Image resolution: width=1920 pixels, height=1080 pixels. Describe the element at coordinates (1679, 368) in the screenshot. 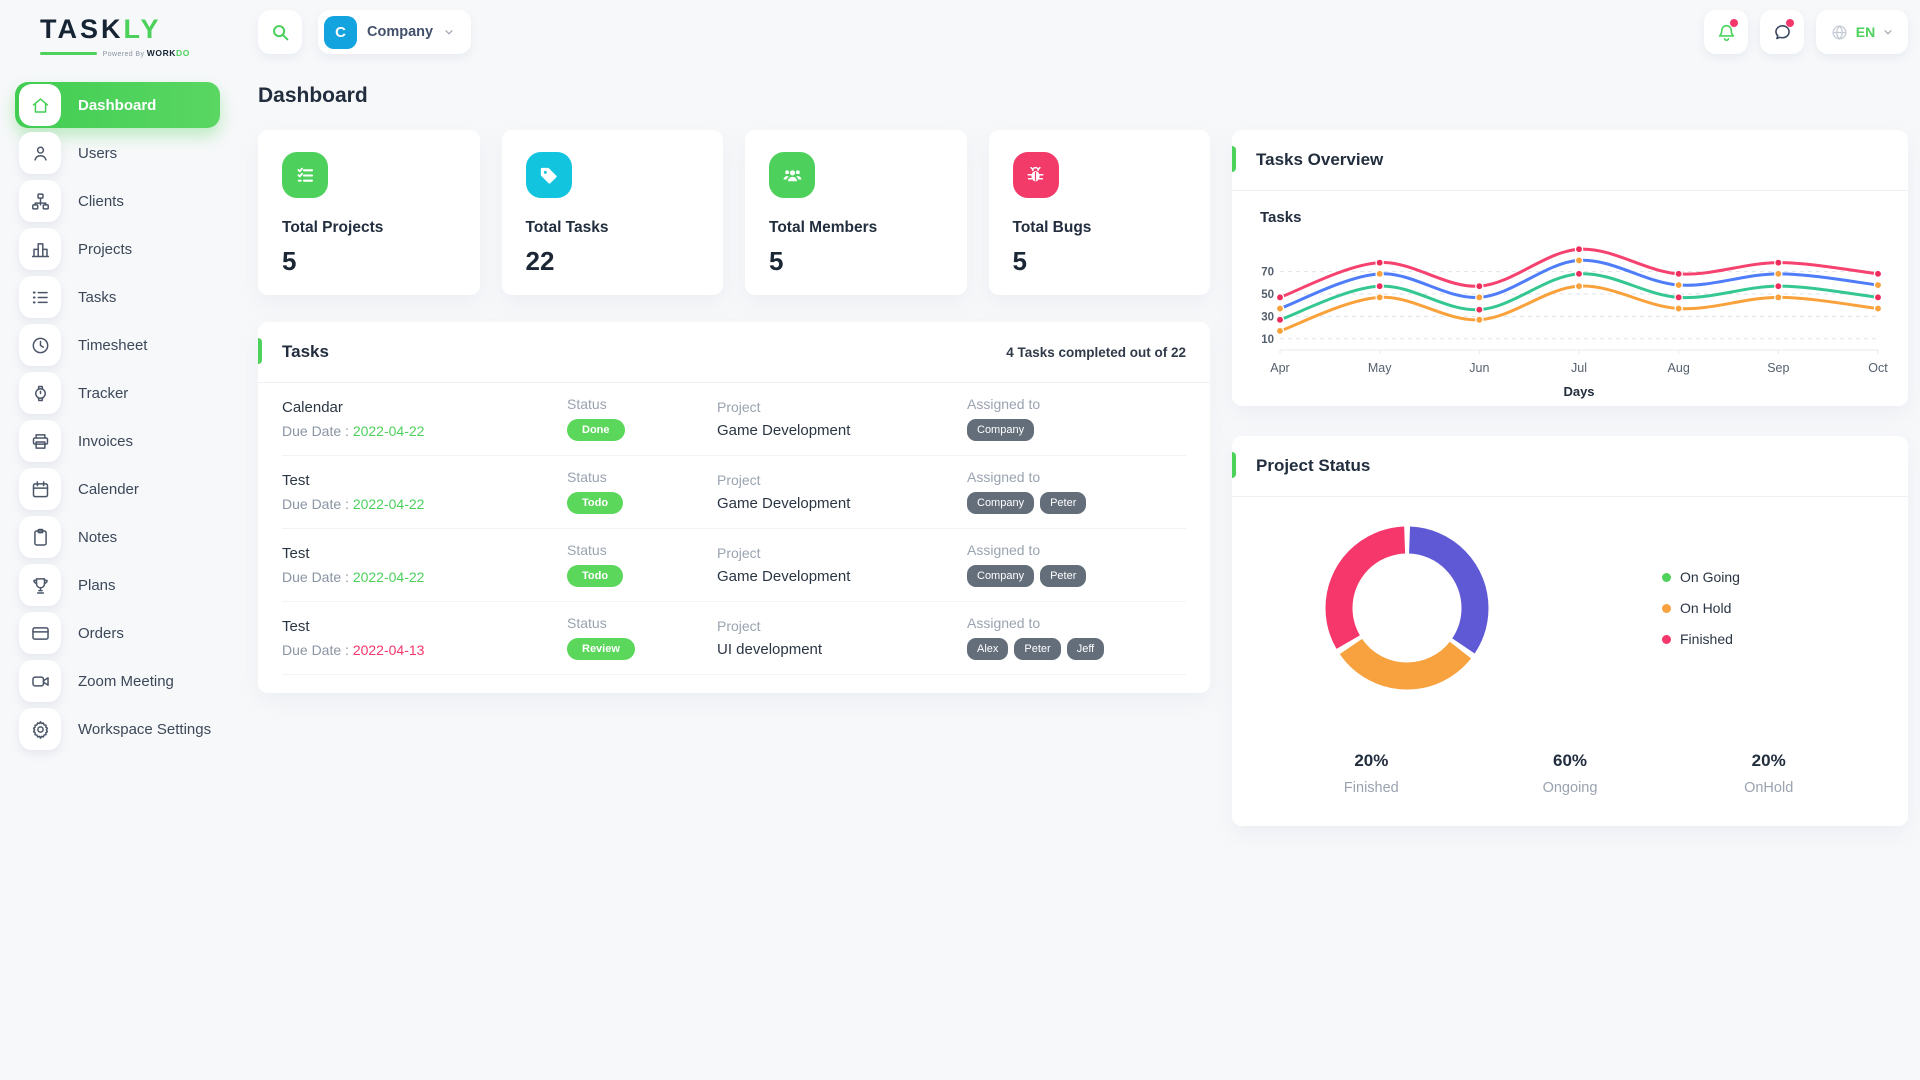

I see `svg-text: Aug` at that location.